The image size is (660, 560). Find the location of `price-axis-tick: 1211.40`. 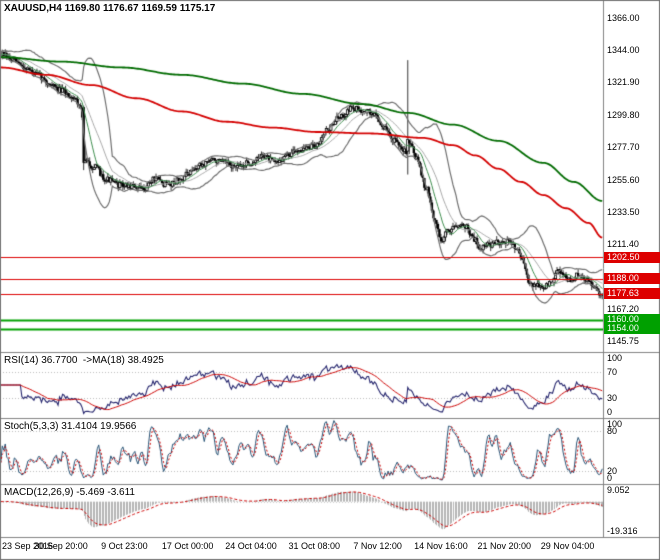

price-axis-tick: 1211.40 is located at coordinates (623, 244).